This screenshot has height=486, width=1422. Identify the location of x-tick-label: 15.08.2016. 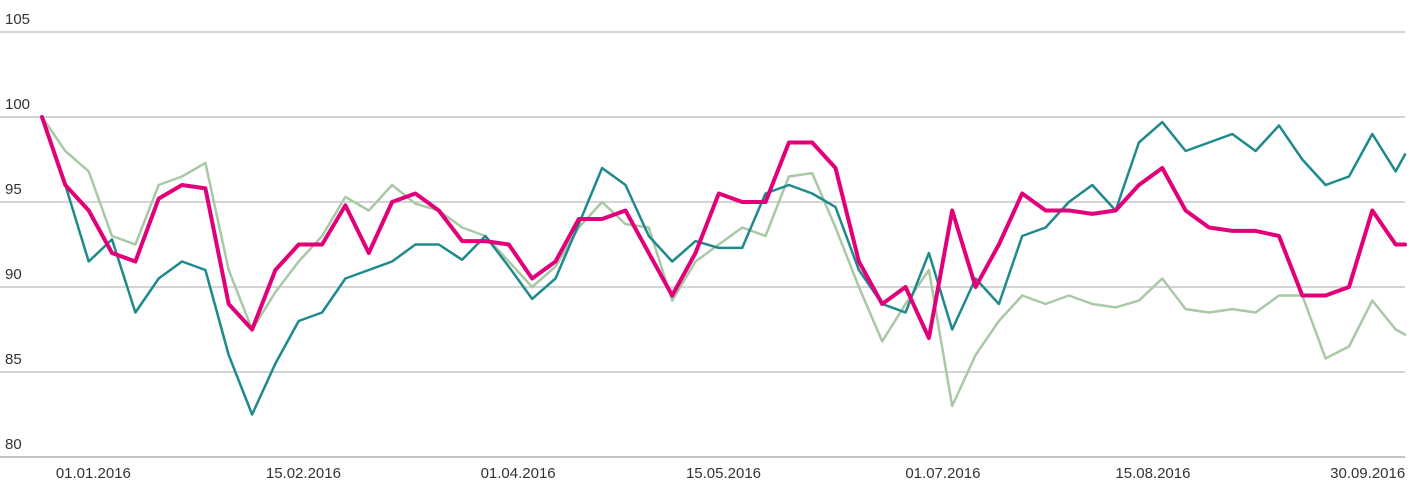
(1152, 473).